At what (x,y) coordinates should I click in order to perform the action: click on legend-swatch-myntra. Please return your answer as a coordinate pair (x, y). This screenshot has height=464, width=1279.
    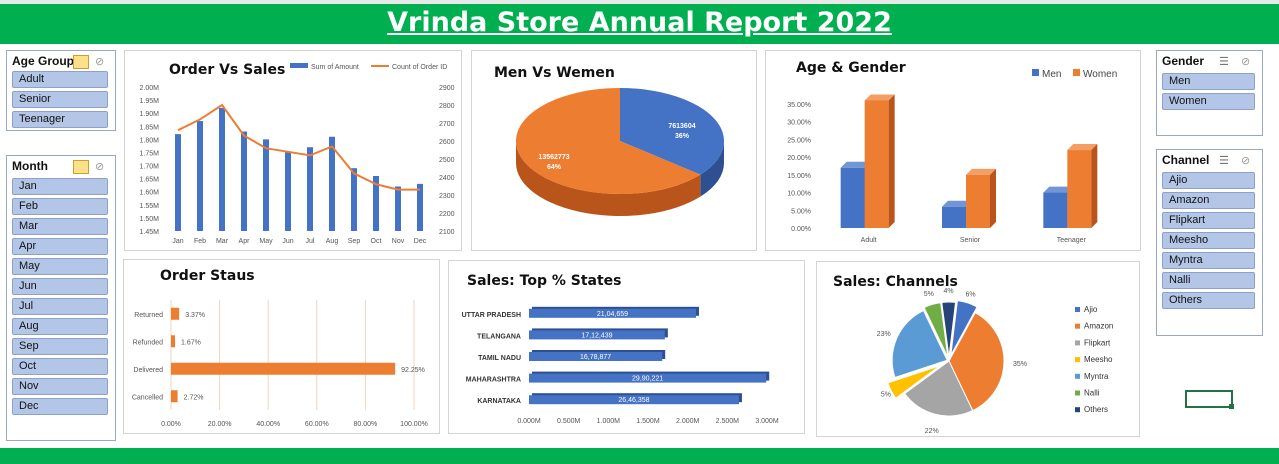
    Looking at the image, I should click on (1077, 376).